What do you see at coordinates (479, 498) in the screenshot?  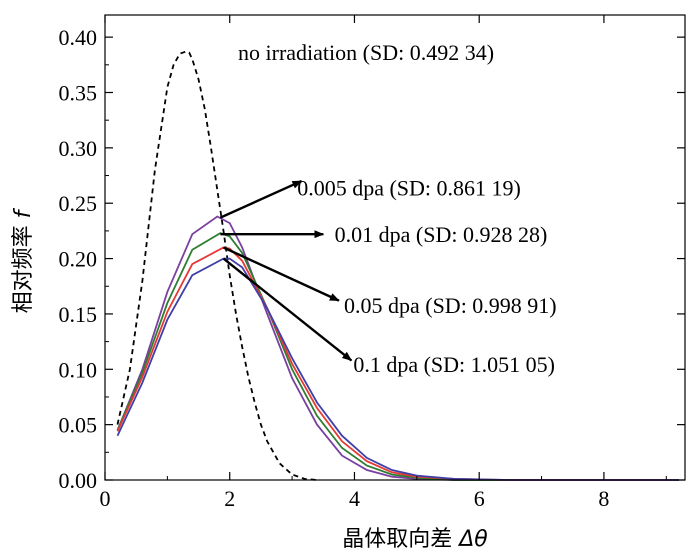 I see `x-tick-label-3: 6` at bounding box center [479, 498].